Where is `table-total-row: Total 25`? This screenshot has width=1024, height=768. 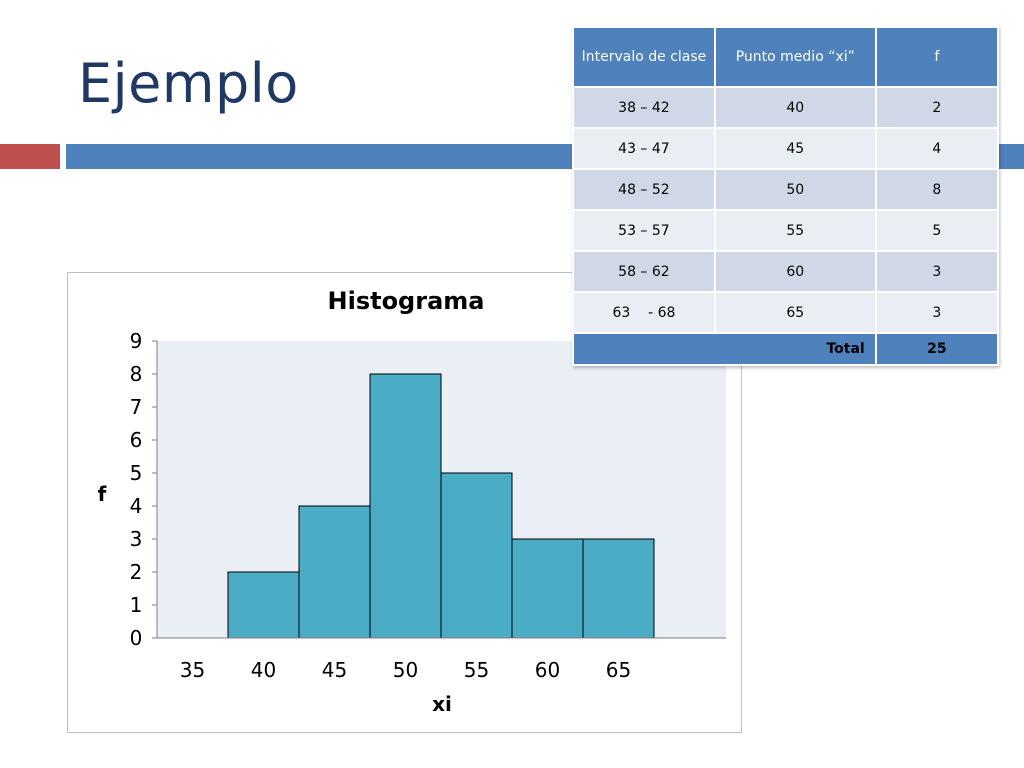
table-total-row: Total 25 is located at coordinates (786, 349).